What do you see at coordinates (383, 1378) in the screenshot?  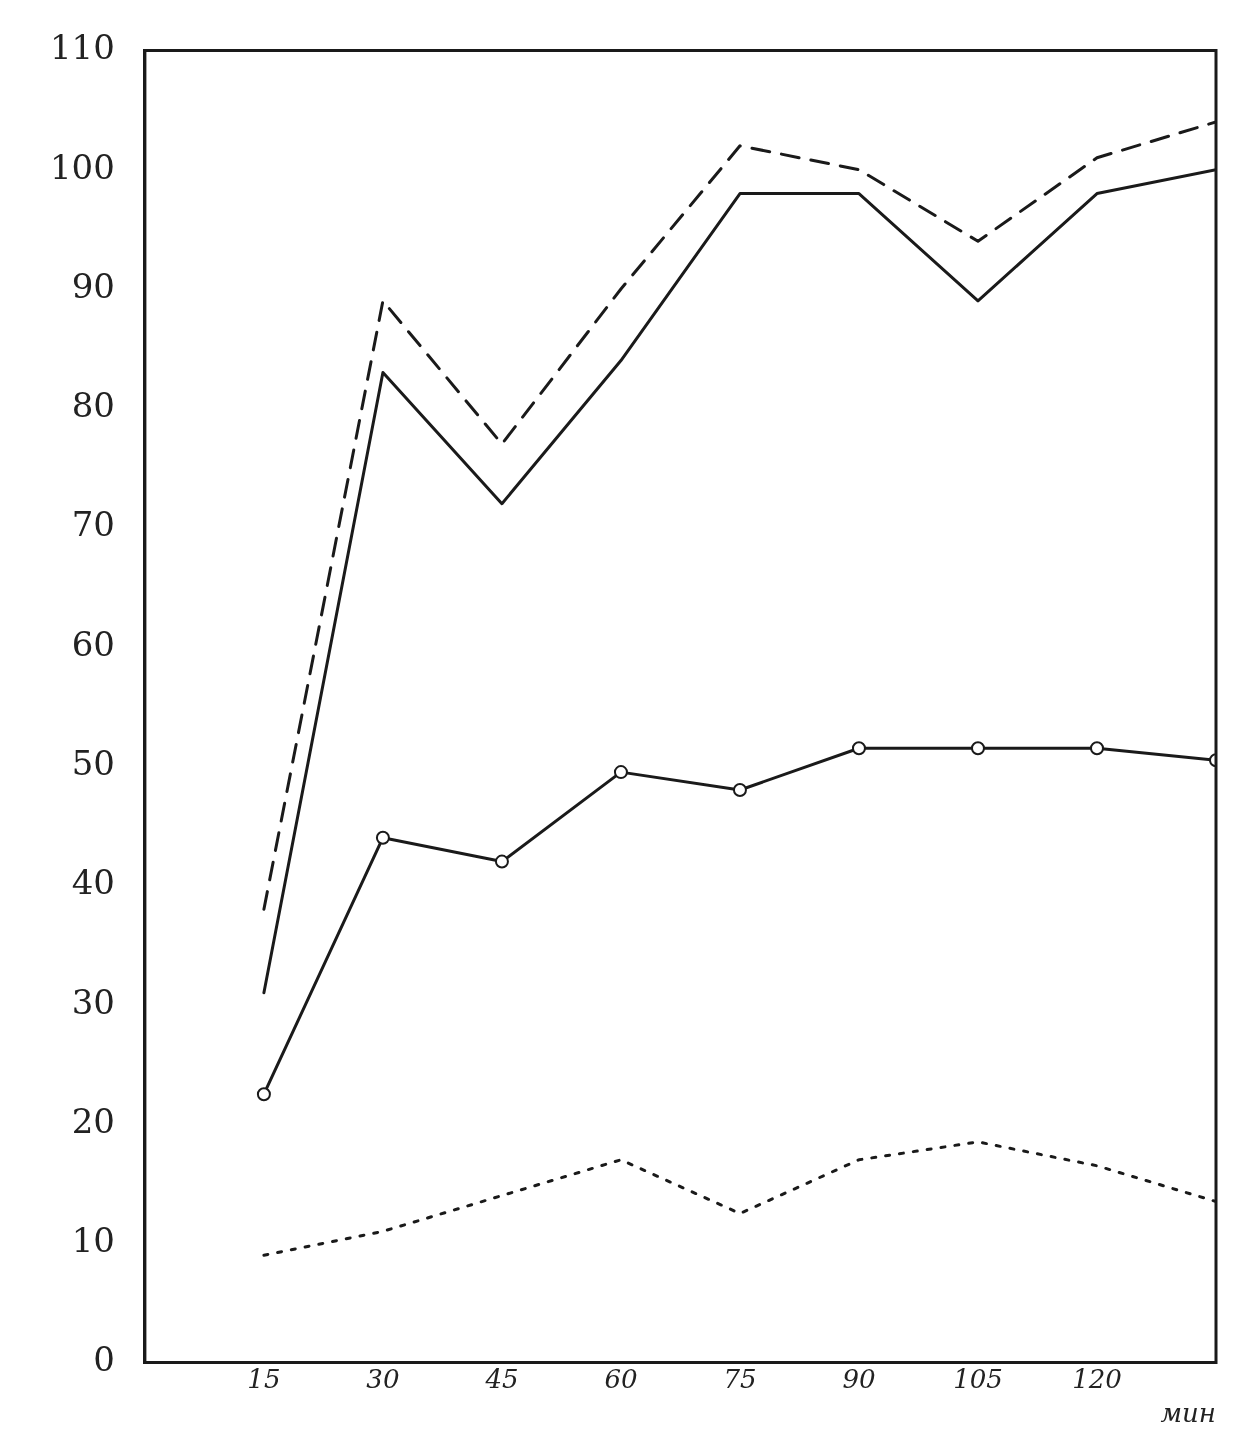 I see `x-tick-label: 30` at bounding box center [383, 1378].